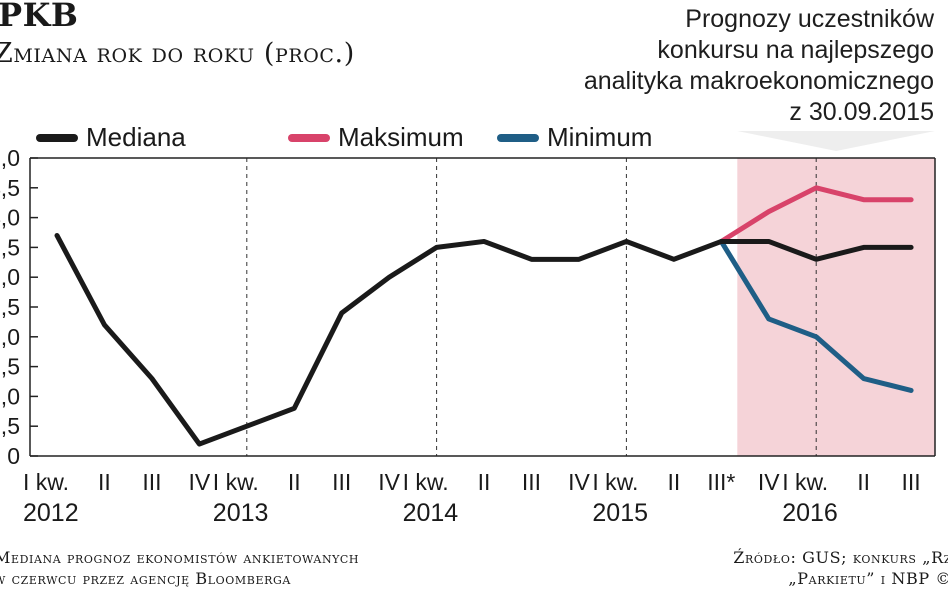 This screenshot has height=593, width=948. Describe the element at coordinates (861, 112) in the screenshot. I see `annotation-line: z 30.09.2015` at that location.